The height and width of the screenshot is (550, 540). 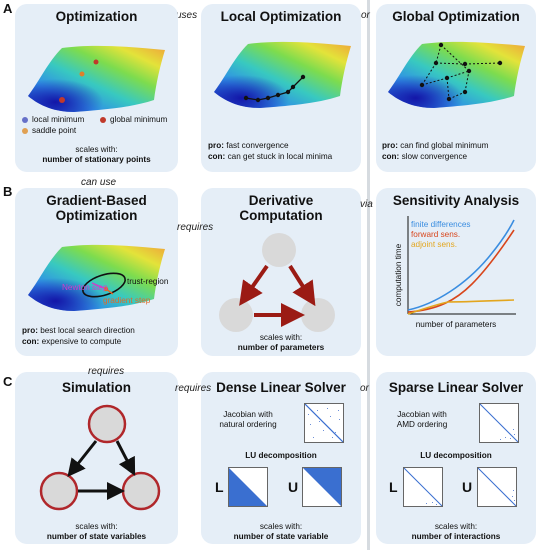 What do you see at coordinates (368, 275) in the screenshot?
I see `column-divider` at bounding box center [368, 275].